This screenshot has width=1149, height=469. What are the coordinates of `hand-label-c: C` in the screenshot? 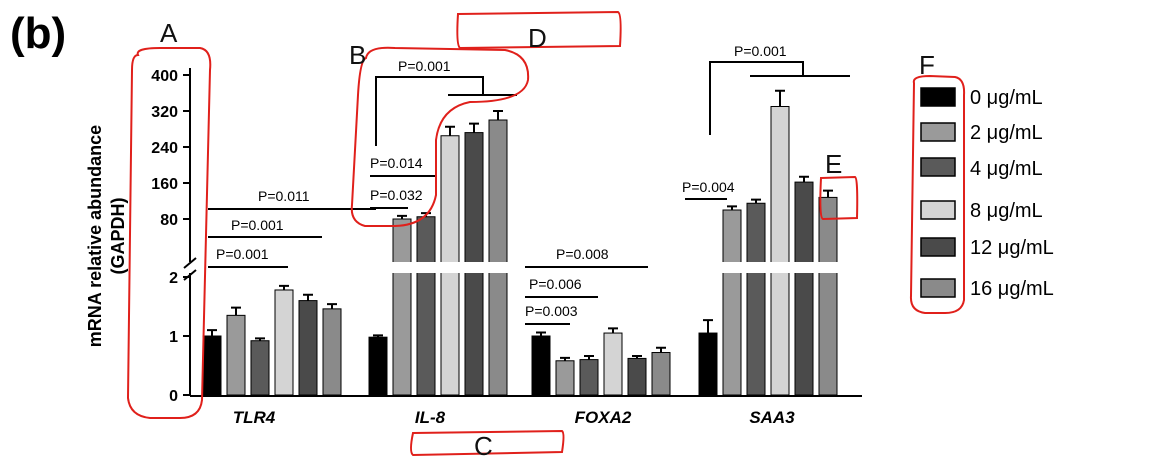 It's located at (483, 446).